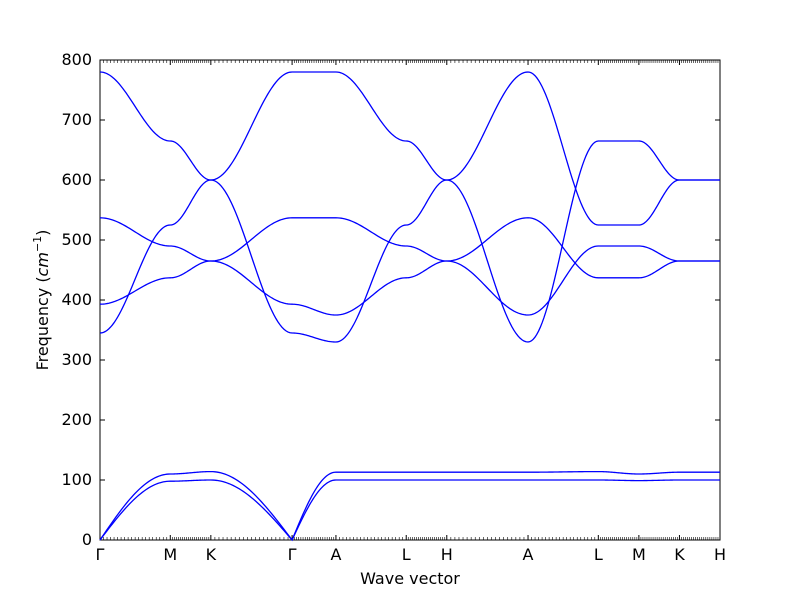 The height and width of the screenshot is (600, 800). What do you see at coordinates (76, 359) in the screenshot?
I see `y-tick-label: 300` at bounding box center [76, 359].